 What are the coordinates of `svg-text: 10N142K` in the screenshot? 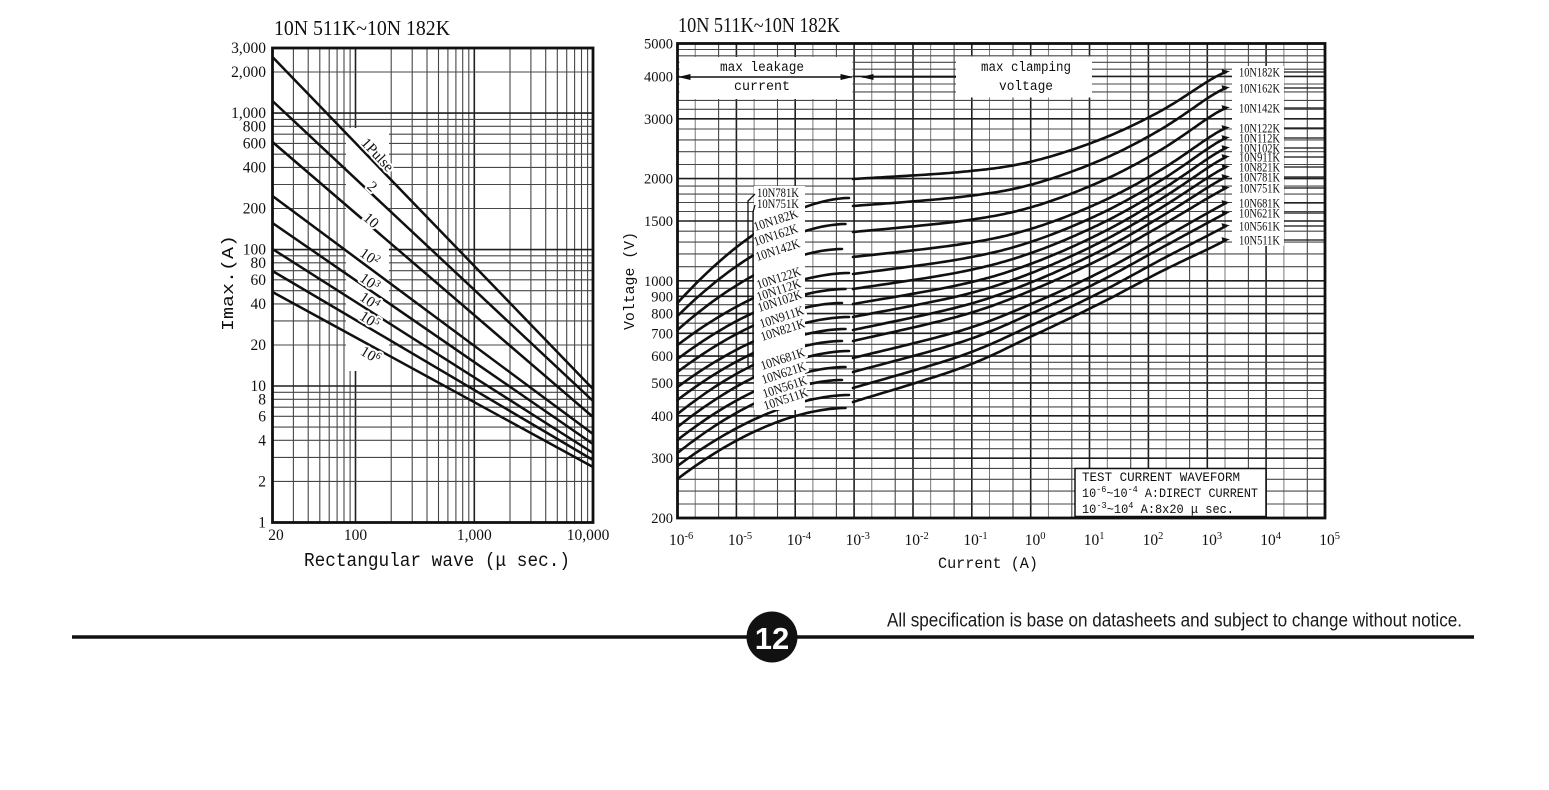 It's located at (1259, 108).